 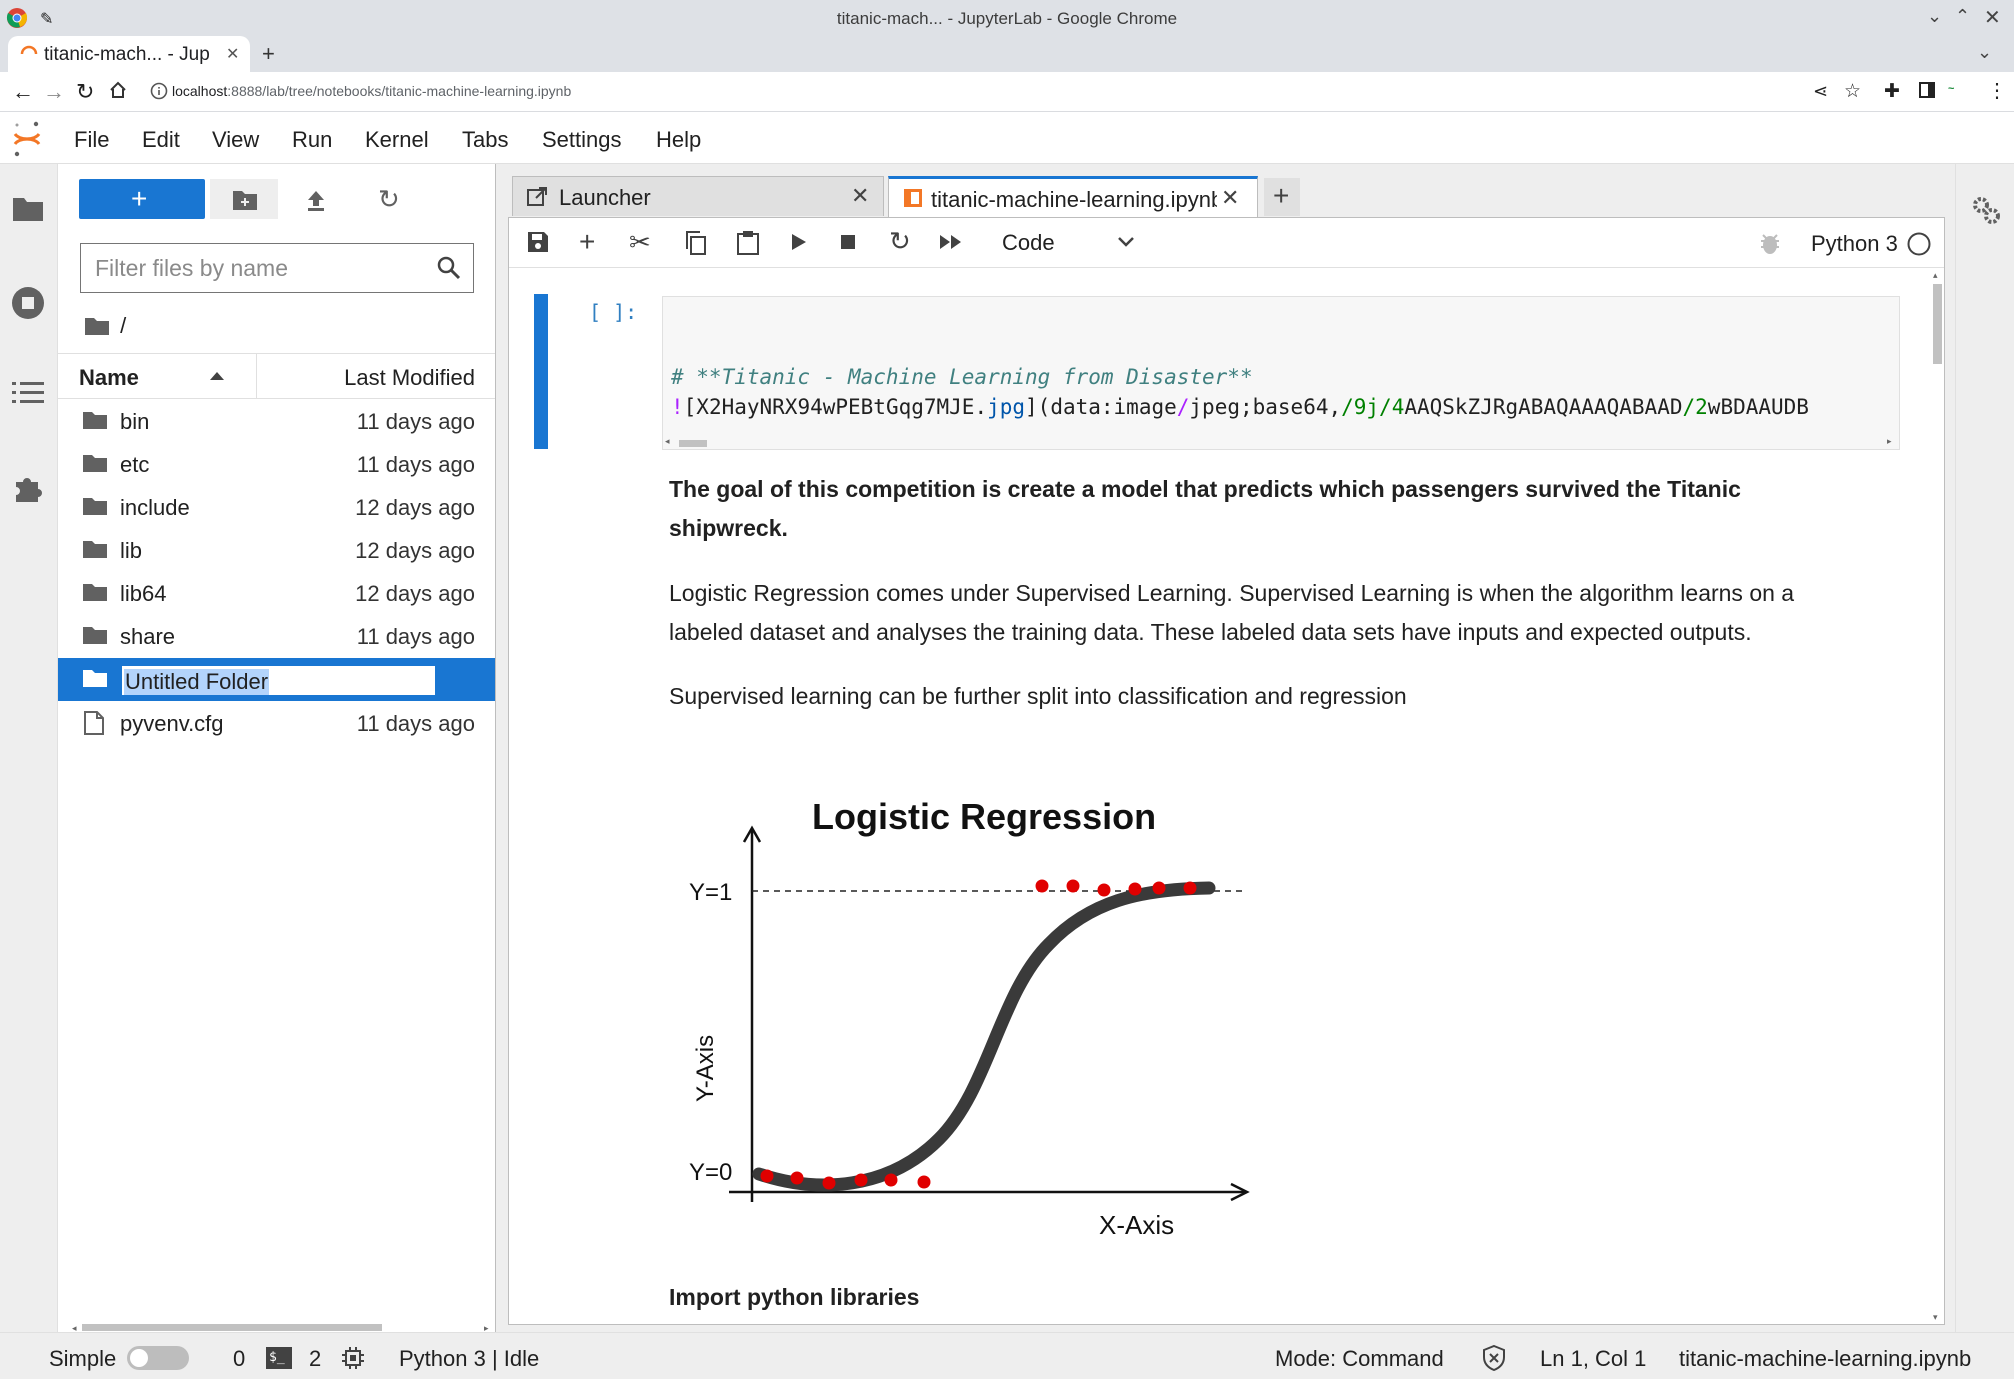 What do you see at coordinates (1282, 197) in the screenshot?
I see `add-tab-button: +` at bounding box center [1282, 197].